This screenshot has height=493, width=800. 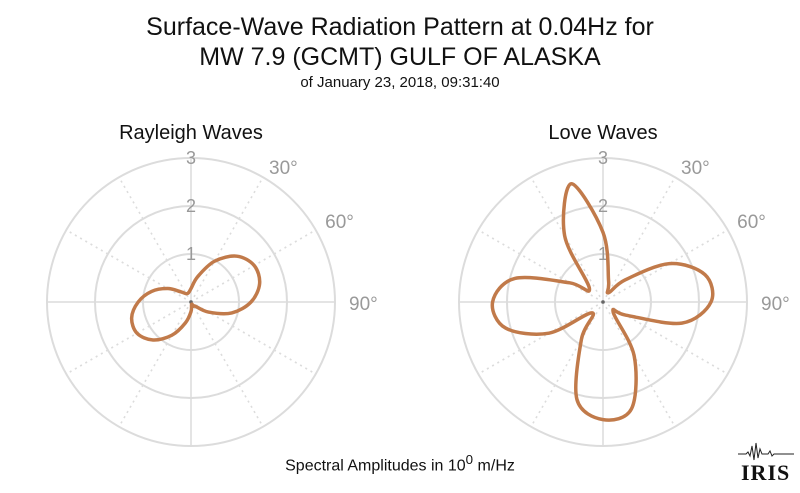 I want to click on panel-1-angle-tick-60: 60°, so click(x=339, y=222).